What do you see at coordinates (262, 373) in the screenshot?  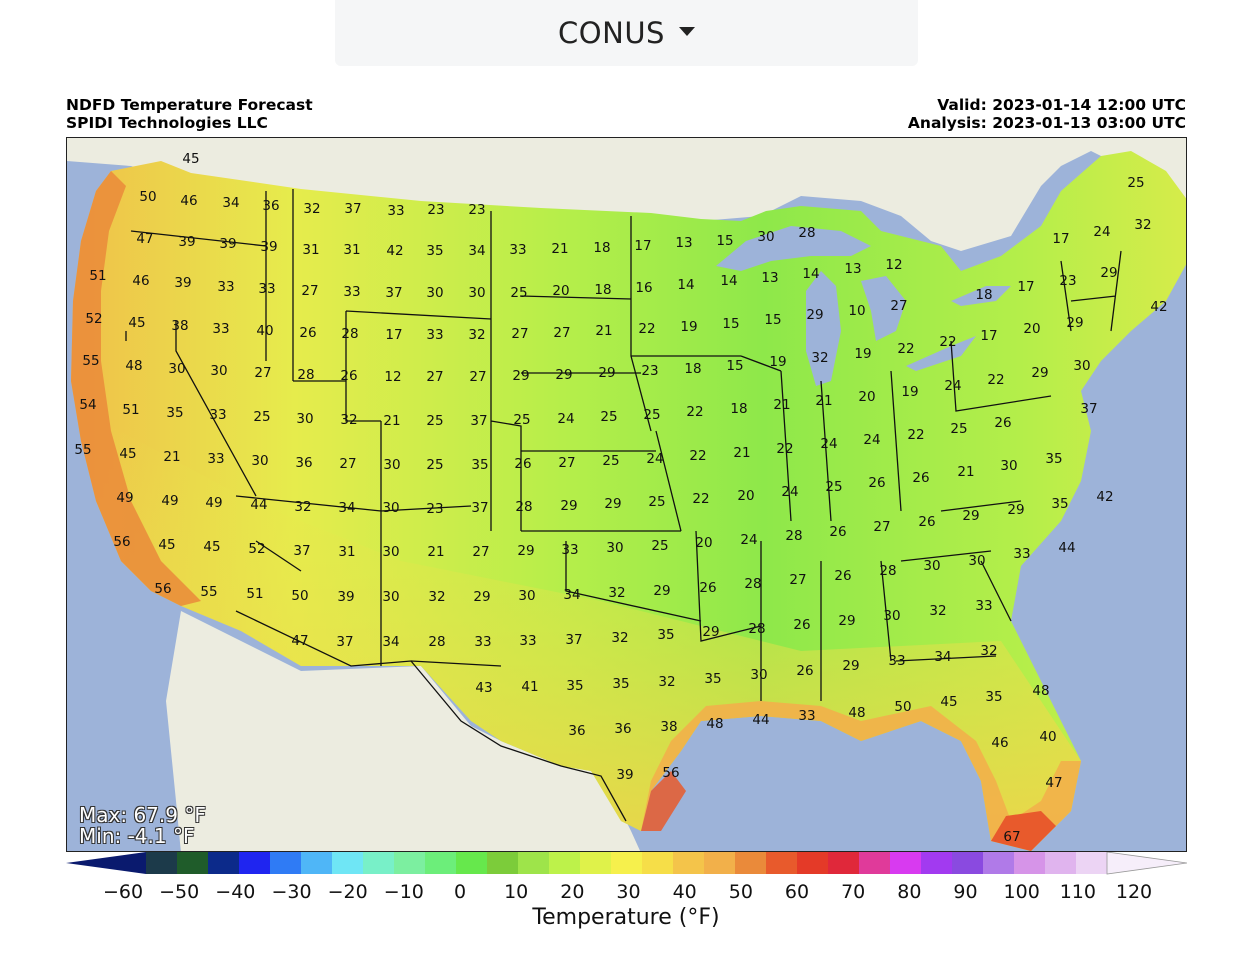 I see `temperature-label: 27` at bounding box center [262, 373].